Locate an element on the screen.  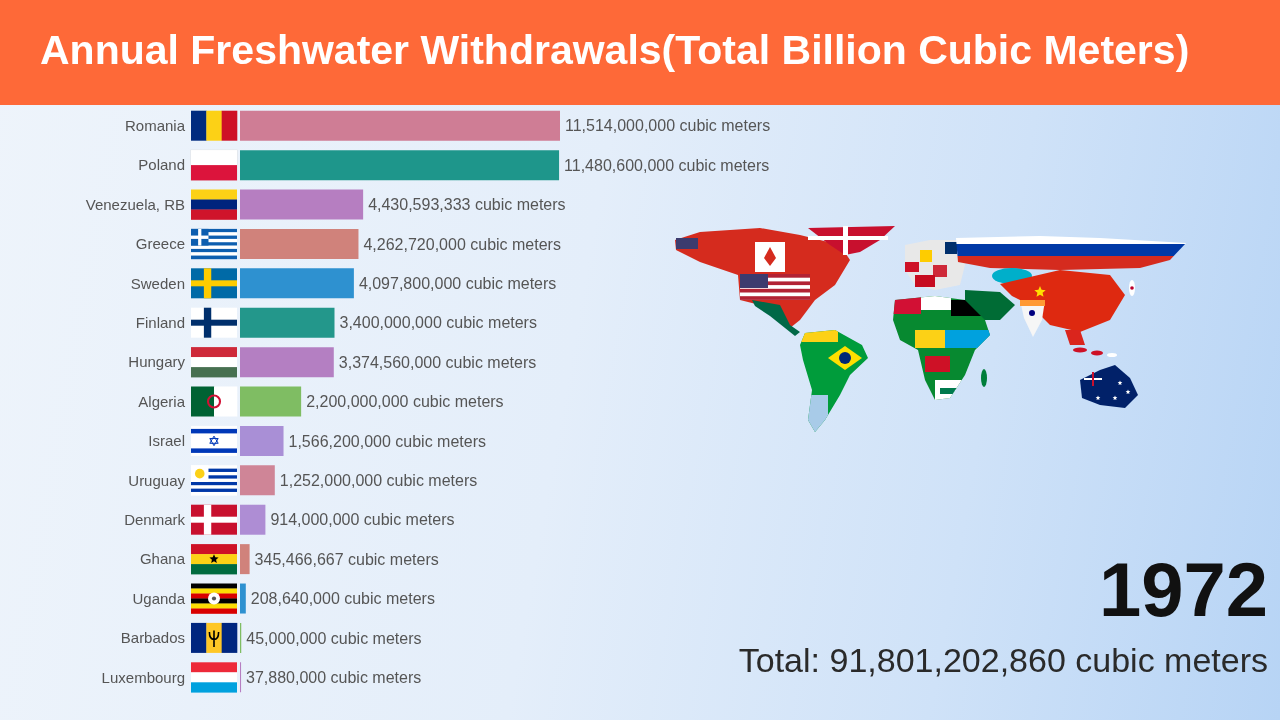
text: 1972 is located at coordinates (1183, 590).